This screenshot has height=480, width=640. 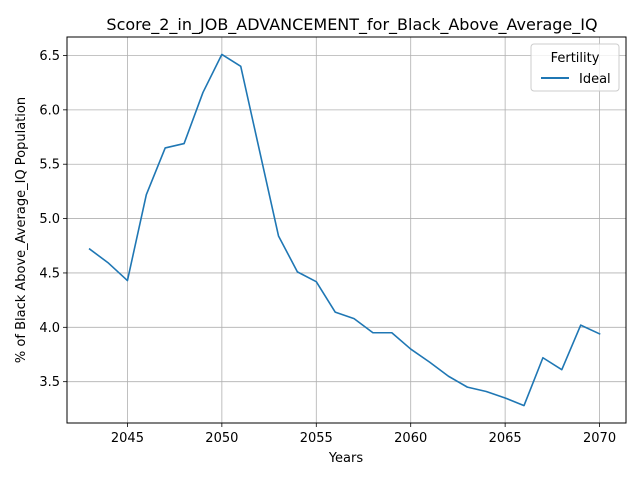 I want to click on legend-box, so click(x=575, y=67).